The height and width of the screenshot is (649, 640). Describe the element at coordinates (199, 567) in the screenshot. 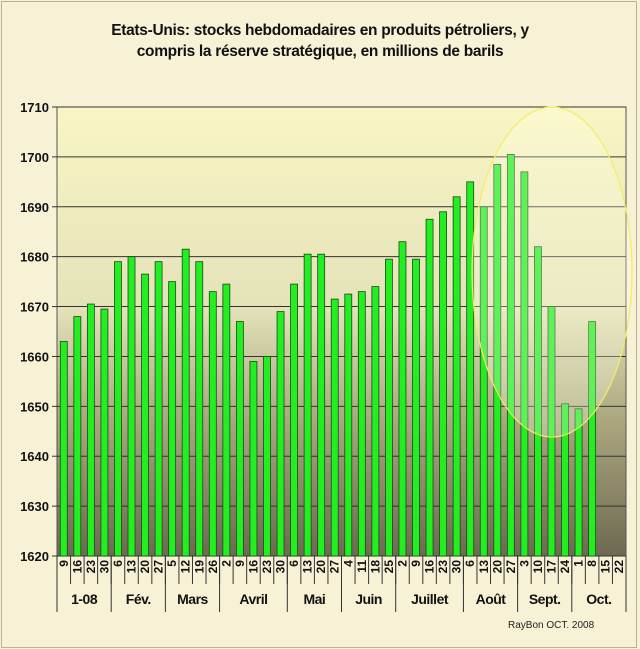

I see `x-tick-label: 19` at that location.